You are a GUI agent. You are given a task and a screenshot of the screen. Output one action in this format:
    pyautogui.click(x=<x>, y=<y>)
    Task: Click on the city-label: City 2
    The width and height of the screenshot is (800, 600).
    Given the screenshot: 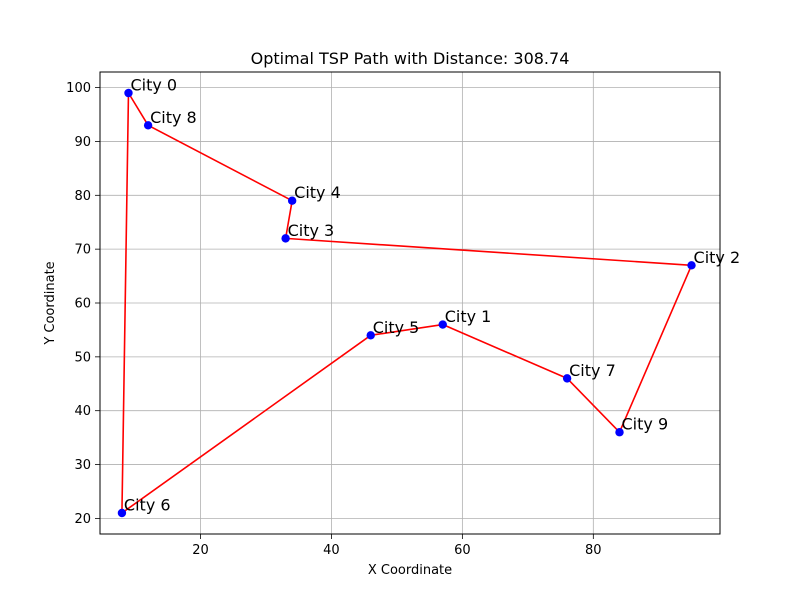 What is the action you would take?
    pyautogui.click(x=717, y=257)
    